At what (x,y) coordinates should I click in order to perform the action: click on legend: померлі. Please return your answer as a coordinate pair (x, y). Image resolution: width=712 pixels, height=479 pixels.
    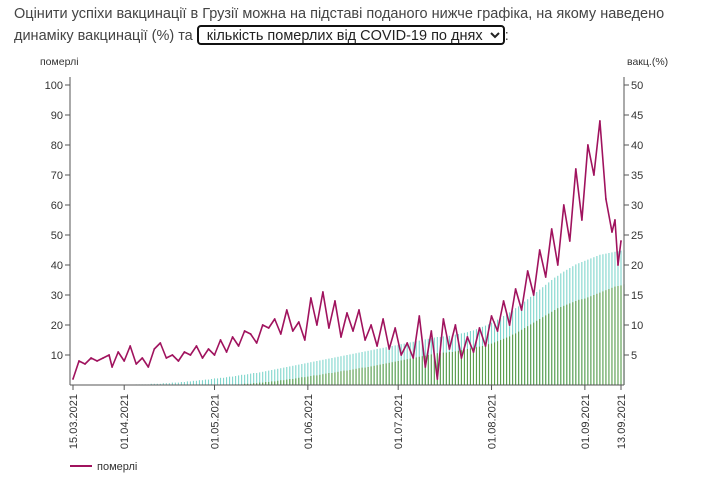
    Looking at the image, I should click on (103, 467).